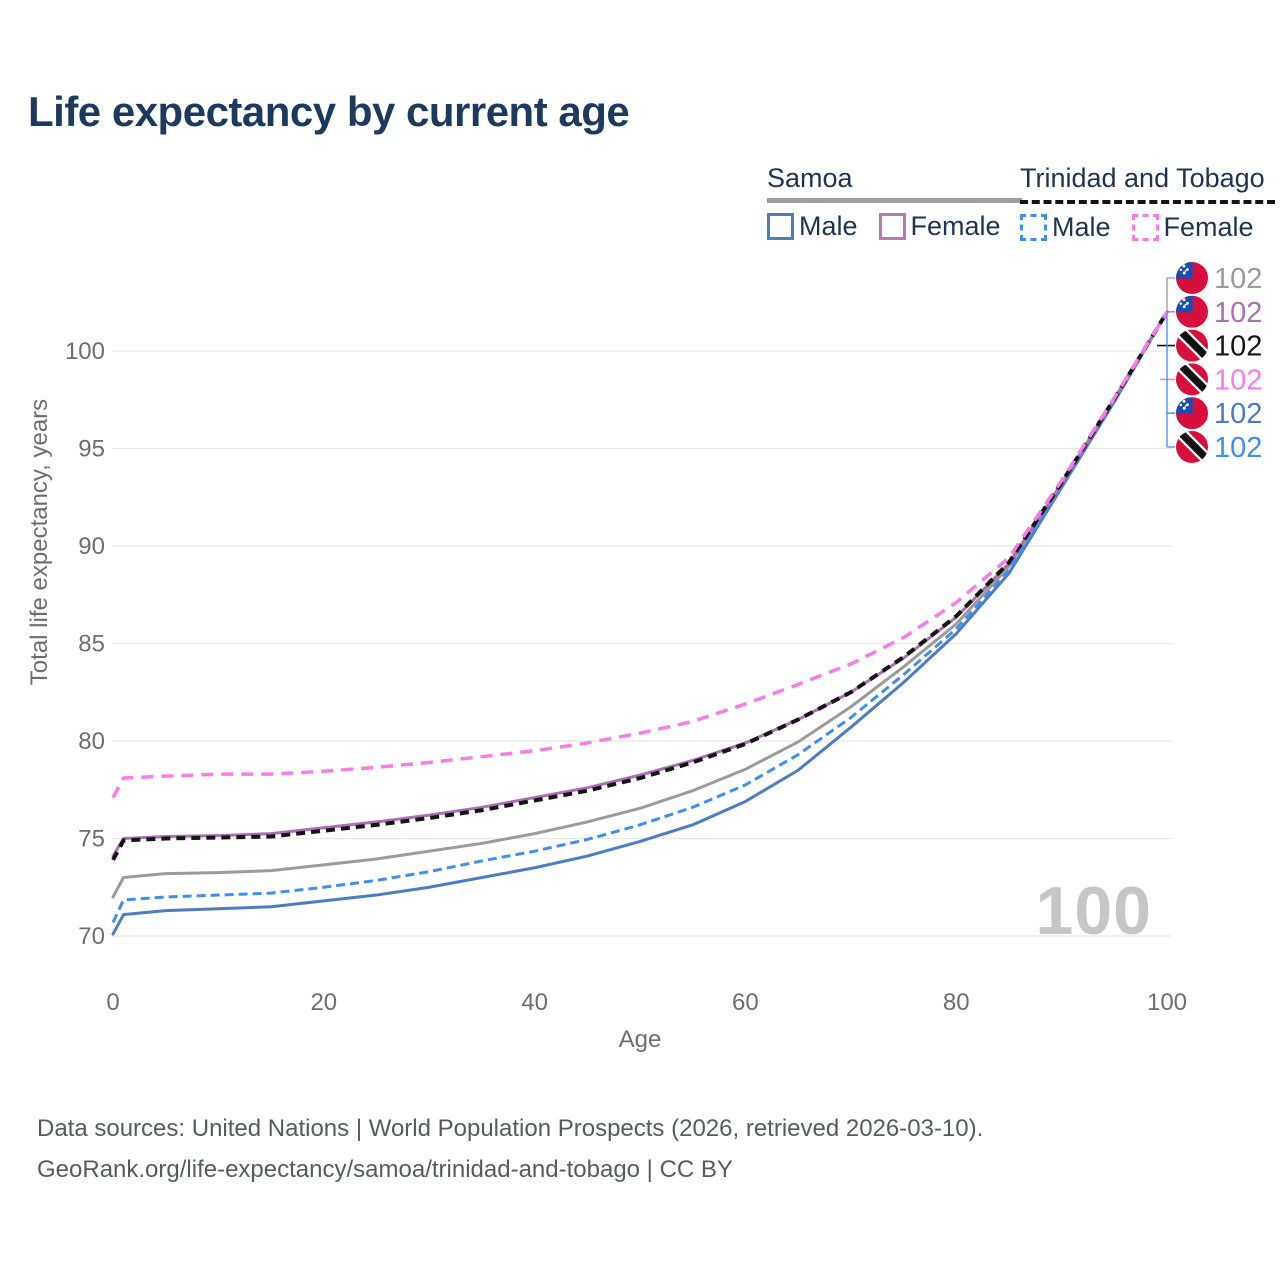 The image size is (1280, 1280). Describe the element at coordinates (1170, 380) in the screenshot. I see `leader-males` at that location.